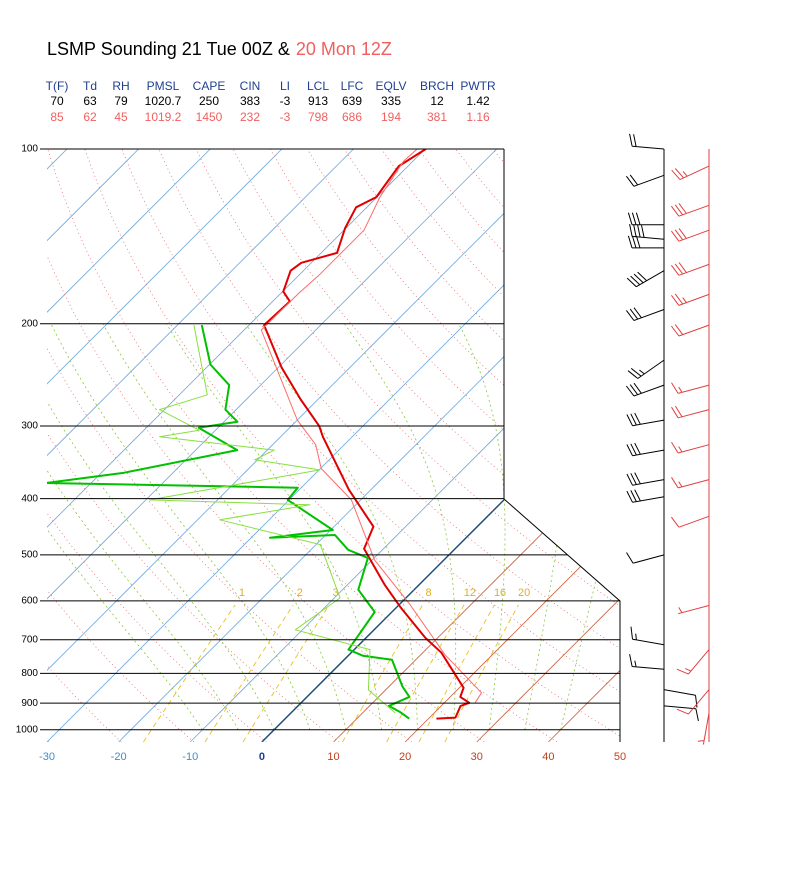  I want to click on stat-value: 383, so click(250, 101).